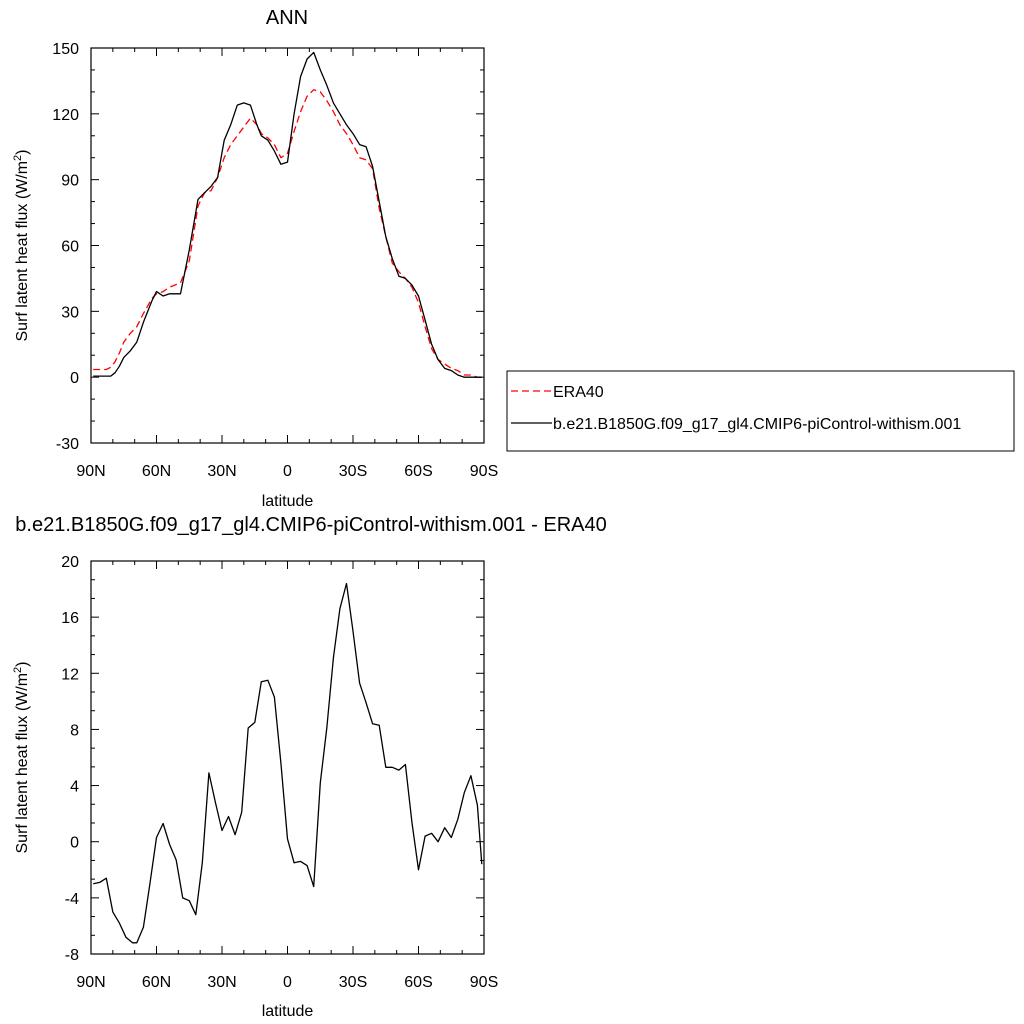 The width and height of the screenshot is (1024, 1024). Describe the element at coordinates (70, 247) in the screenshot. I see `top-ytick-label: 60` at that location.